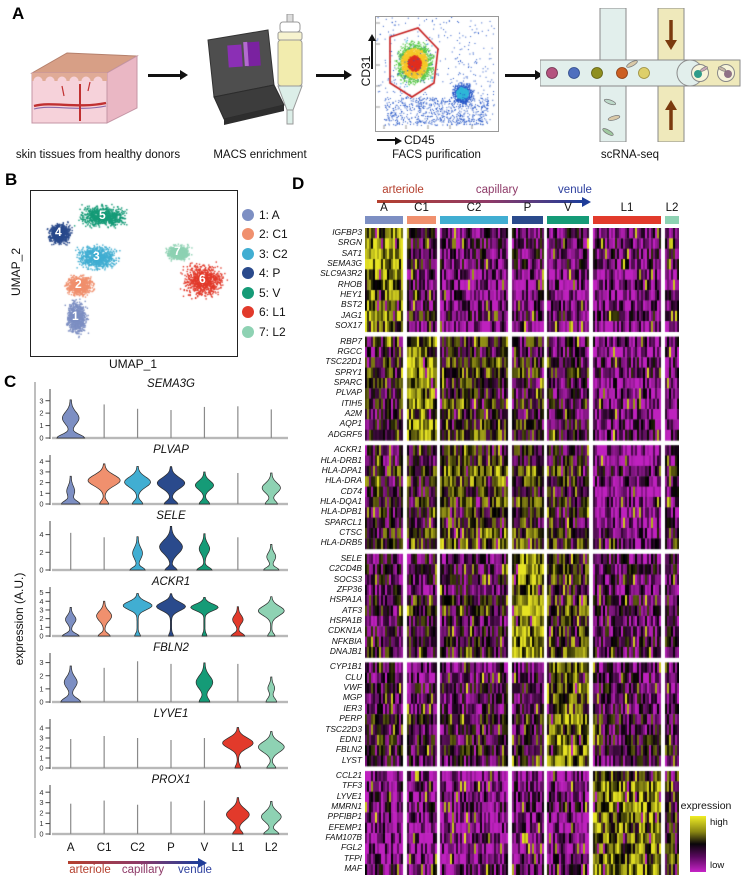 This screenshot has width=742, height=880. Describe the element at coordinates (104, 848) in the screenshot. I see `violin-category-label: C1` at that location.